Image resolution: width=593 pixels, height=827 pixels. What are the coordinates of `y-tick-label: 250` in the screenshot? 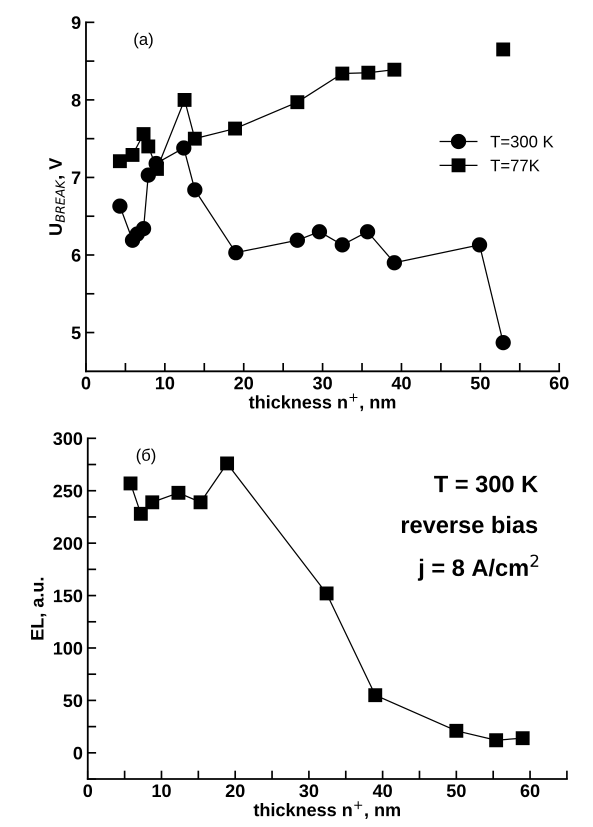 It's located at (67, 491).